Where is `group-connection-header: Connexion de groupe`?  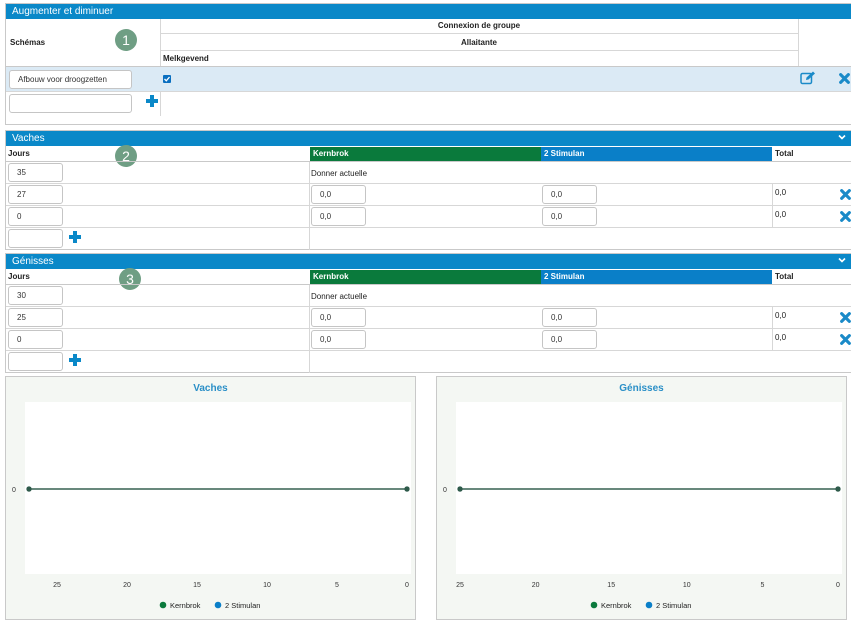
group-connection-header: Connexion de groupe is located at coordinates (479, 25).